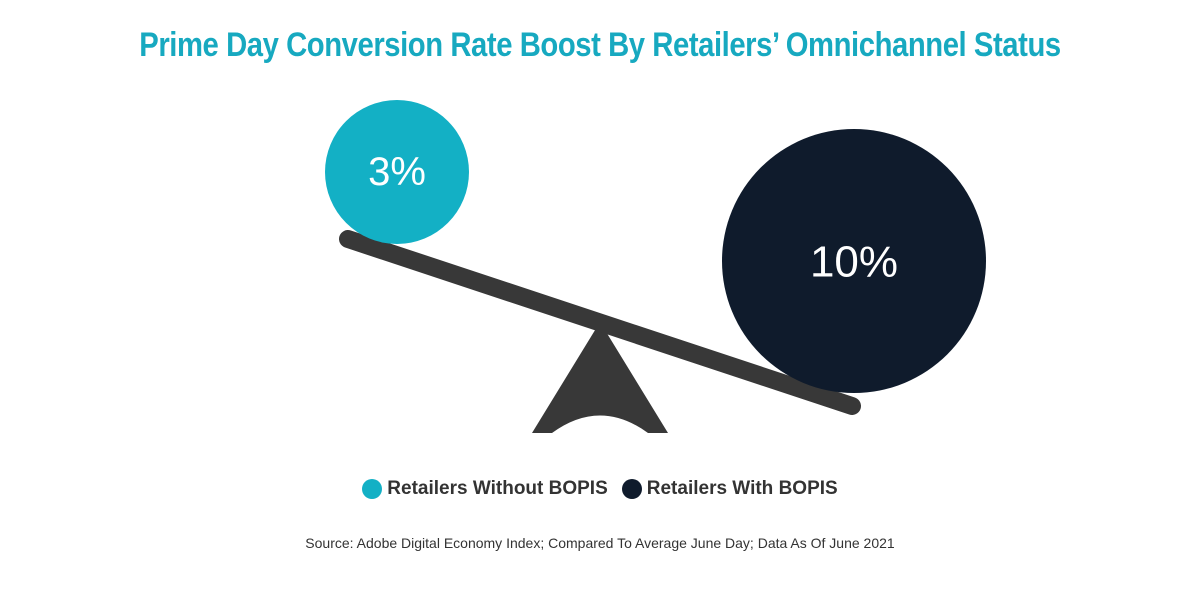  I want to click on value-label-without-bopis: 3%, so click(397, 172).